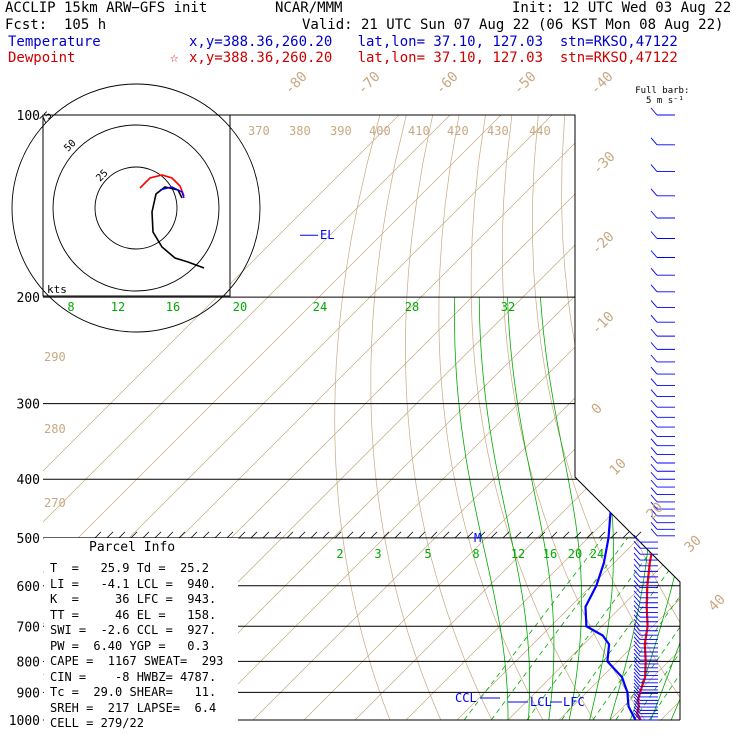  Describe the element at coordinates (54, 42) in the screenshot. I see `temperature-legend: Temperature` at that location.